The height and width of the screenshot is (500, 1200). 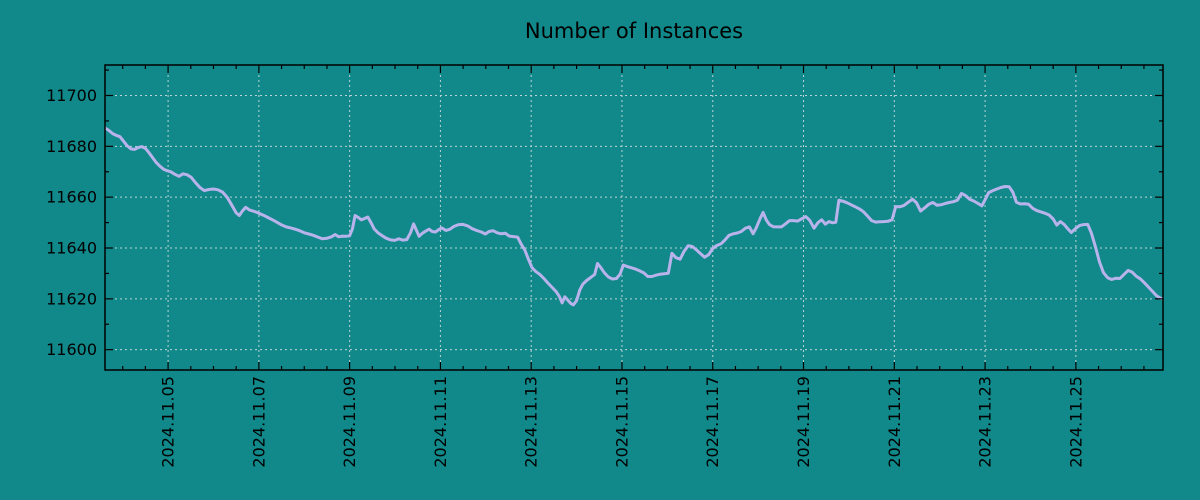 I want to click on x-tick-label: 2024.11.07, so click(x=258, y=422).